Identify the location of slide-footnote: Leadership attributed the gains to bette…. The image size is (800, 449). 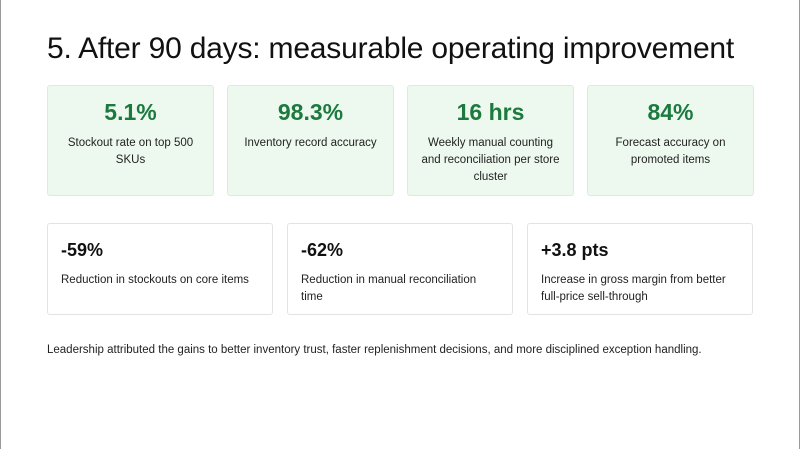
(374, 350).